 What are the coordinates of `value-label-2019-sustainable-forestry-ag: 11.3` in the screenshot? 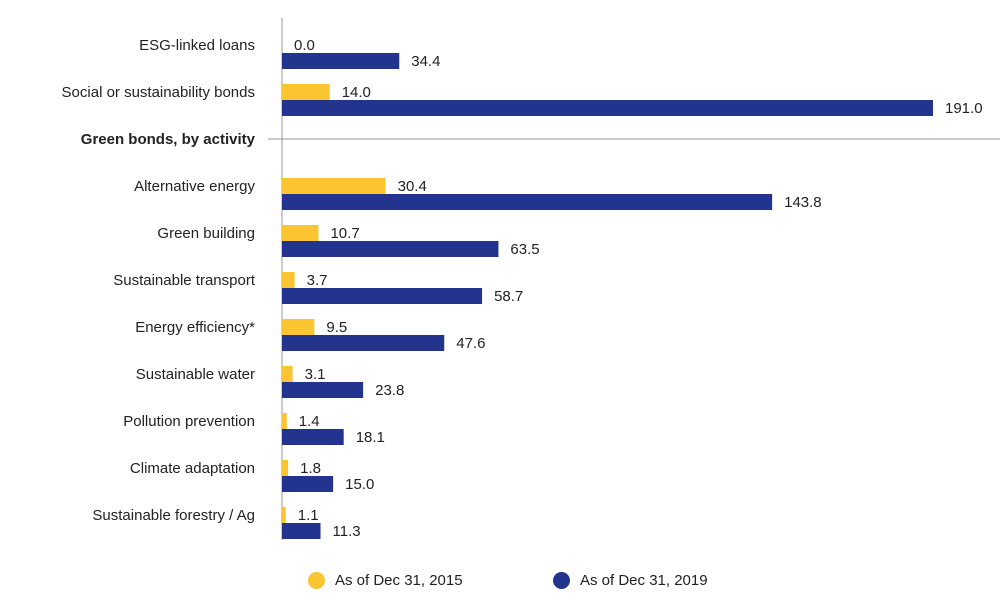 It's located at (347, 531).